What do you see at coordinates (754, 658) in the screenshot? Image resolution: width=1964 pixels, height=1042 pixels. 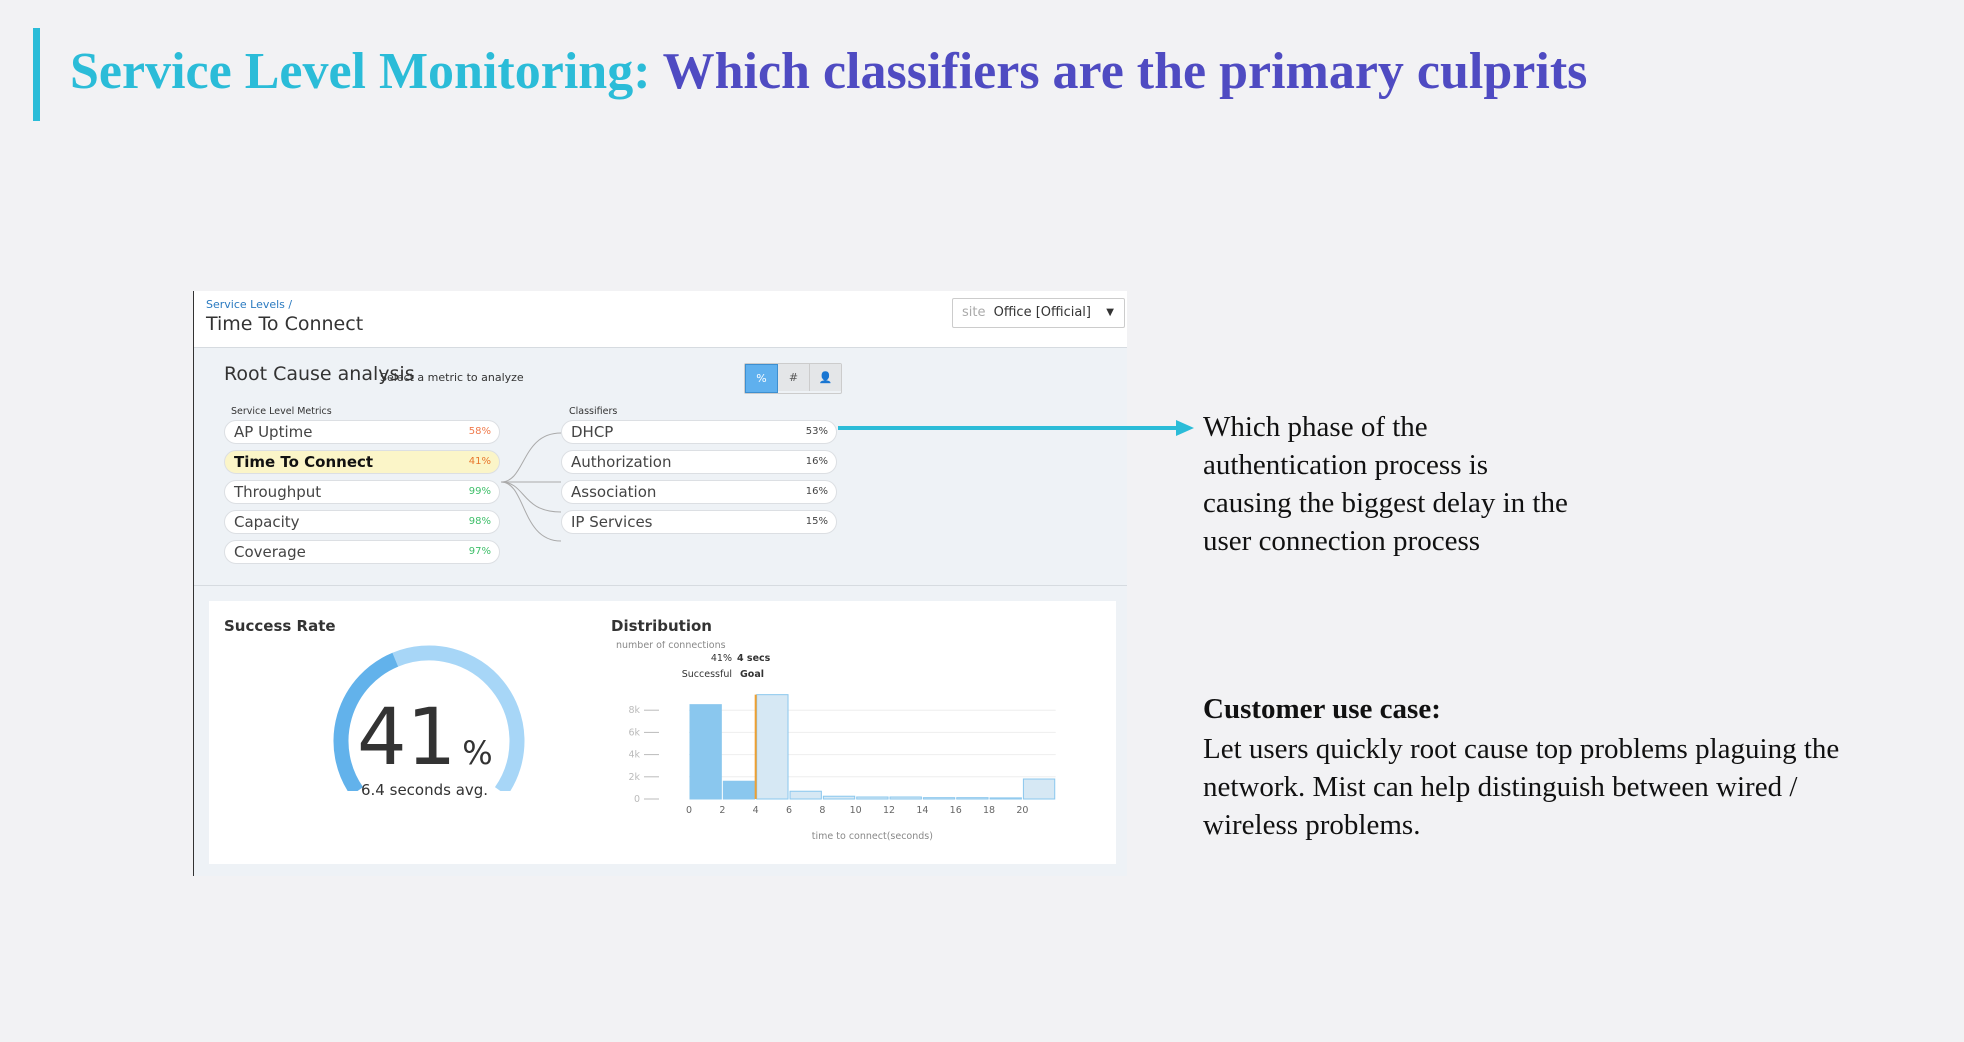 I see `goal-value: 4 secs` at bounding box center [754, 658].